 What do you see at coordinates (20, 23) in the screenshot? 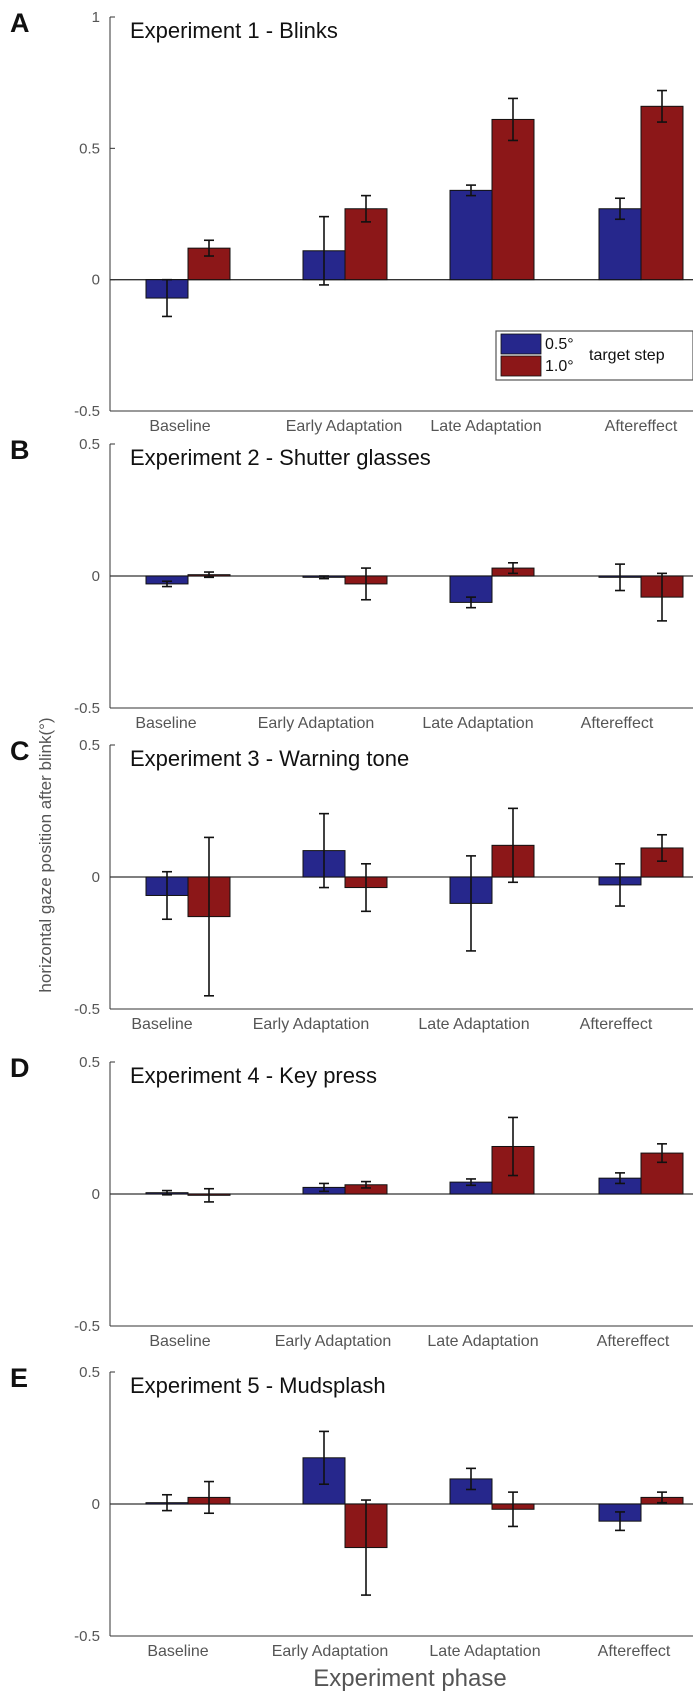
I see `panel-letter: A` at bounding box center [20, 23].